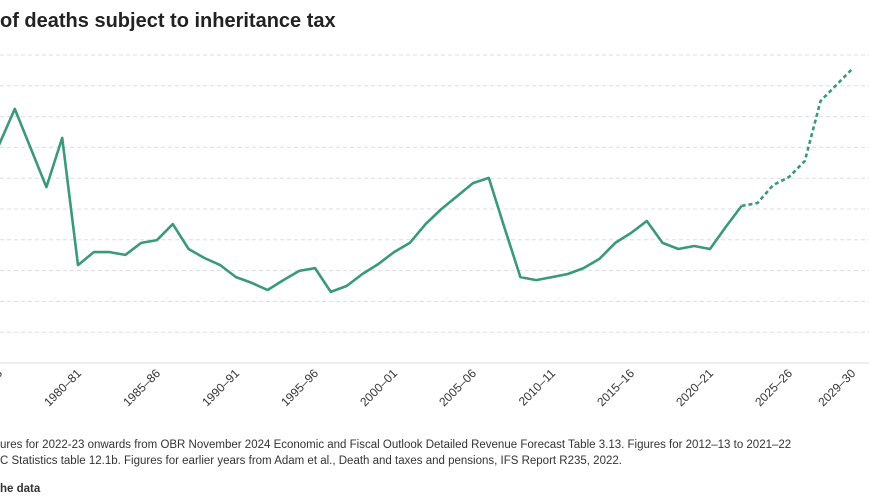 The width and height of the screenshot is (869, 504). I want to click on x-tick-label: 2025–26, so click(773, 387).